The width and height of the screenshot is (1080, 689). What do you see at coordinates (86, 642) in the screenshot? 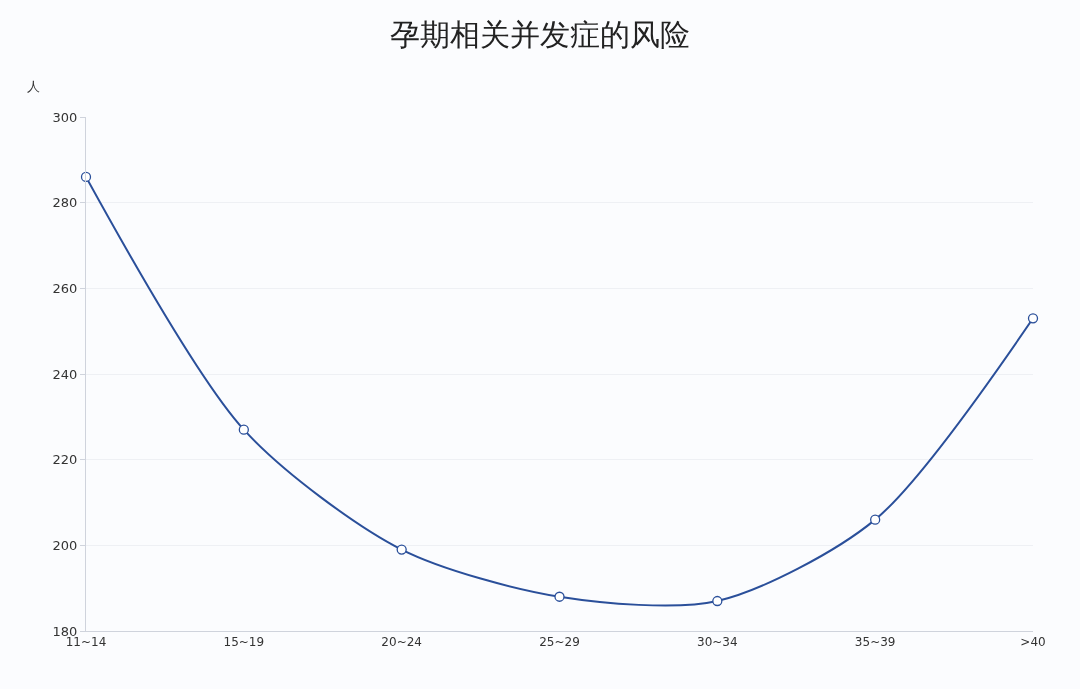
I see `x-tick-label: 11~14` at bounding box center [86, 642].